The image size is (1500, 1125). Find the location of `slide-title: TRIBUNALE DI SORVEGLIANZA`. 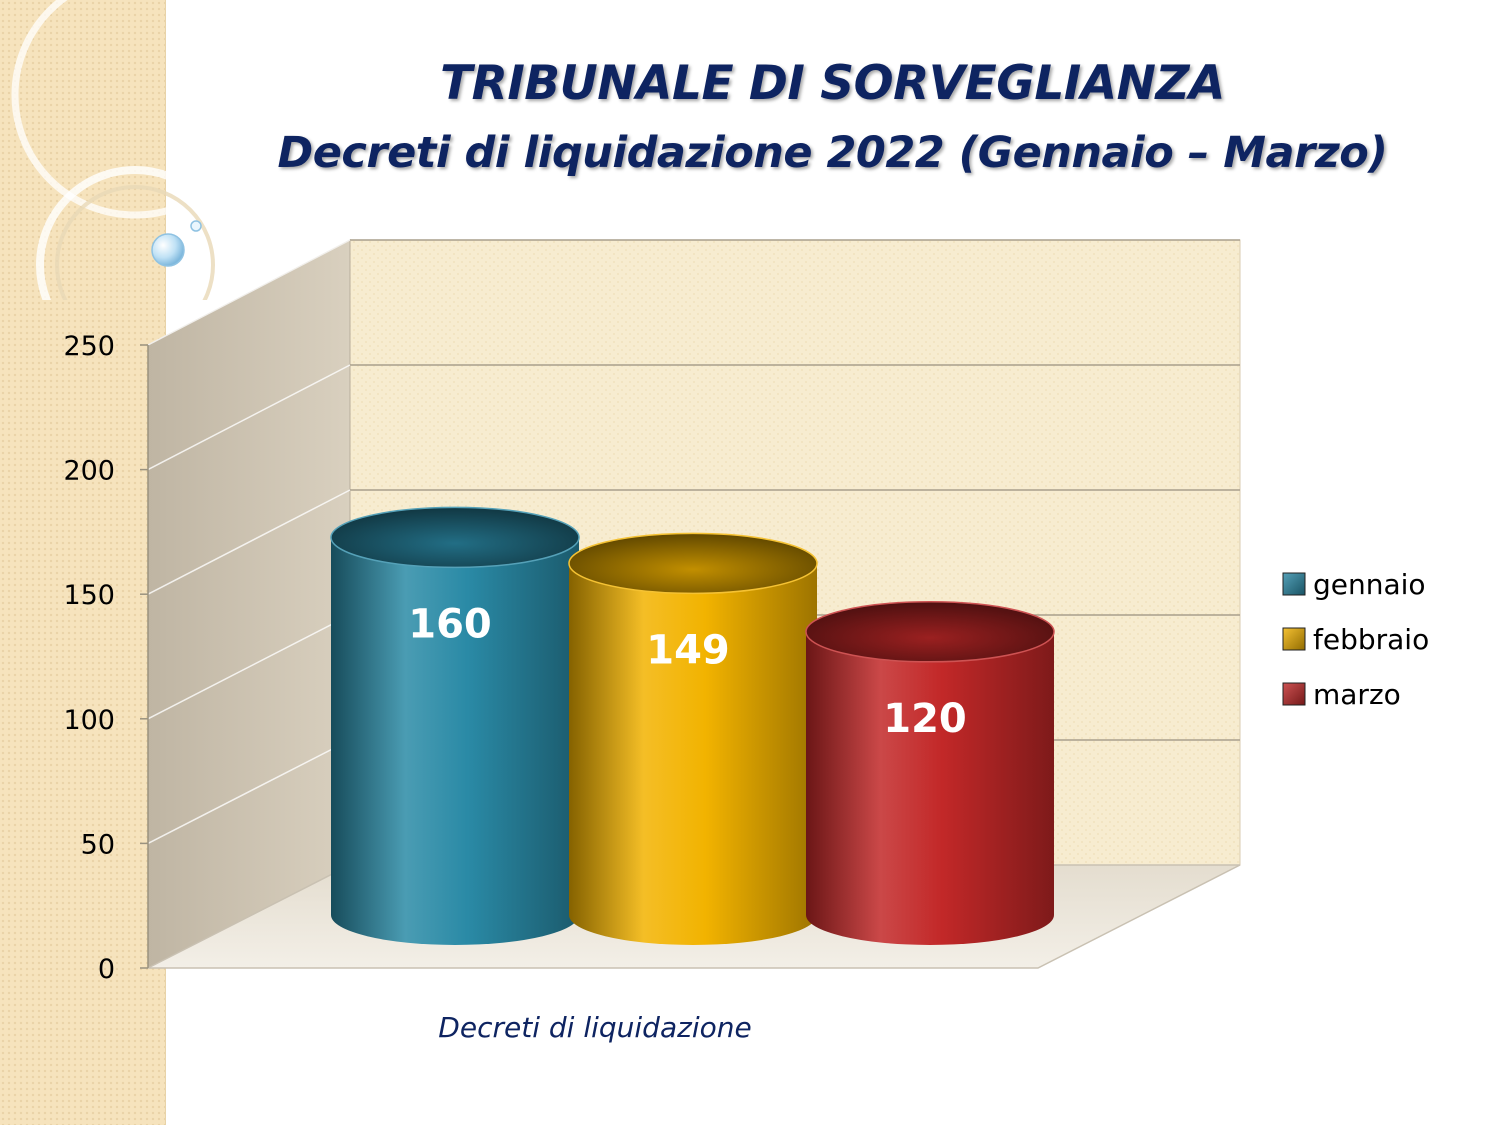

slide-title: TRIBUNALE DI SORVEGLIANZA is located at coordinates (832, 83).